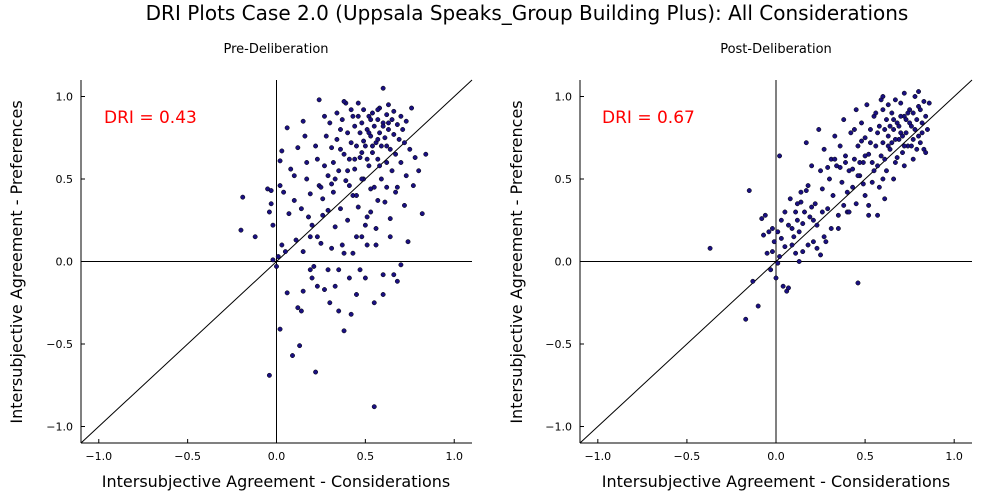 The width and height of the screenshot is (1000, 500). What do you see at coordinates (776, 456) in the screenshot?
I see `post-x-tick-label: 0.0` at bounding box center [776, 456].